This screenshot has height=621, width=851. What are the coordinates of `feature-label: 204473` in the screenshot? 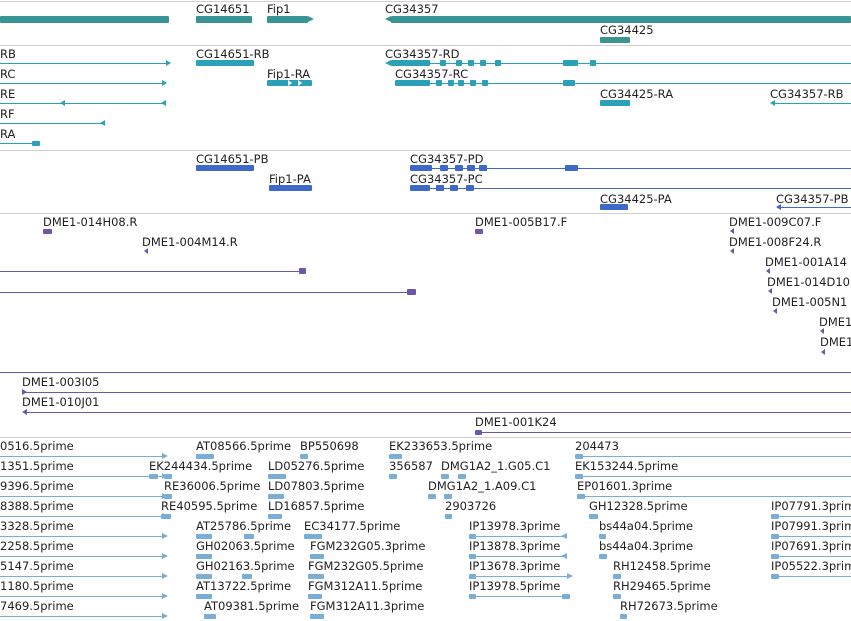 It's located at (597, 446).